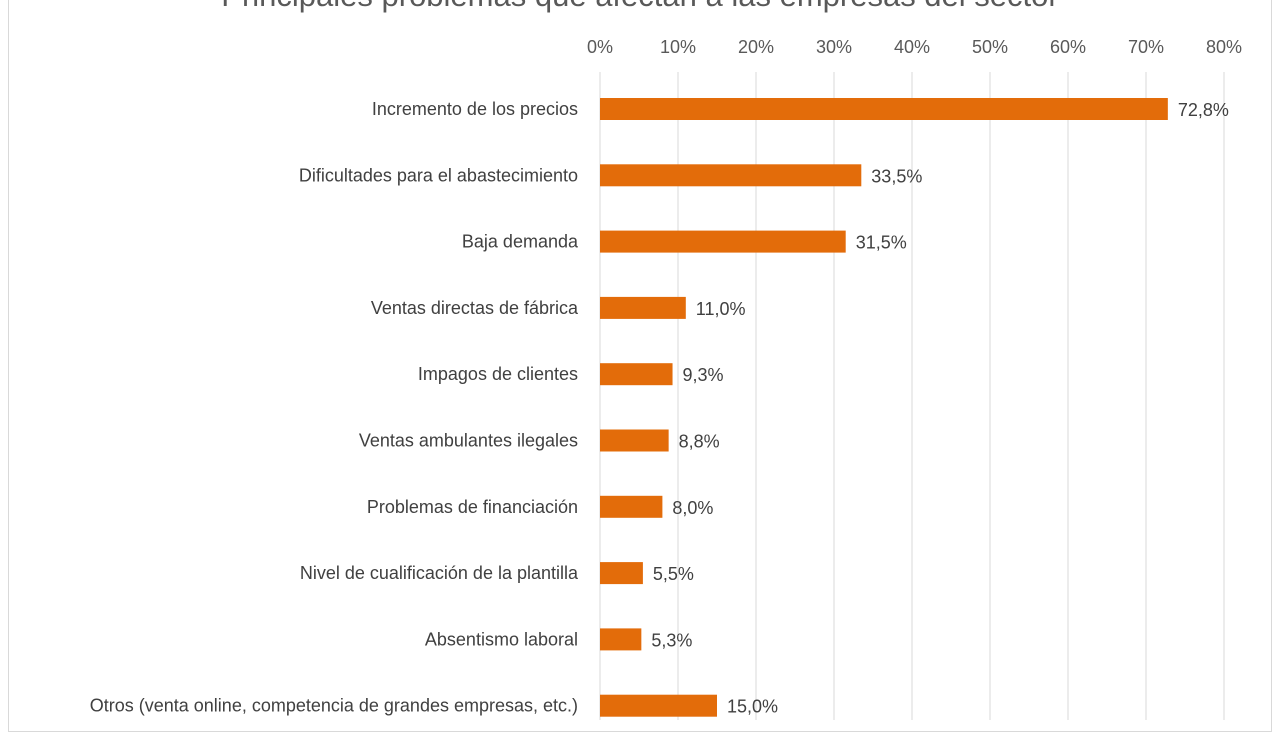  I want to click on category-label: Dificultades para el abastecimiento, so click(438, 175).